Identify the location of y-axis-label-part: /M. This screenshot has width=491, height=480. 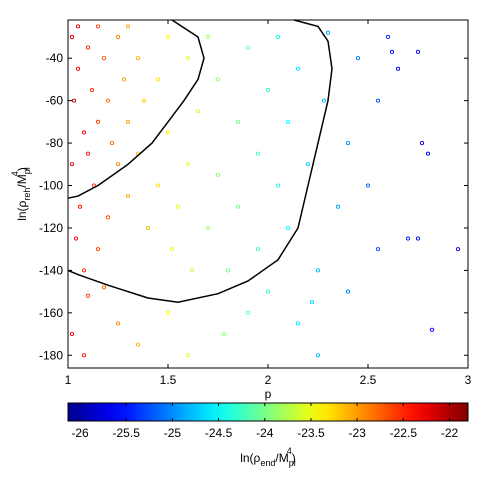
(22, 180).